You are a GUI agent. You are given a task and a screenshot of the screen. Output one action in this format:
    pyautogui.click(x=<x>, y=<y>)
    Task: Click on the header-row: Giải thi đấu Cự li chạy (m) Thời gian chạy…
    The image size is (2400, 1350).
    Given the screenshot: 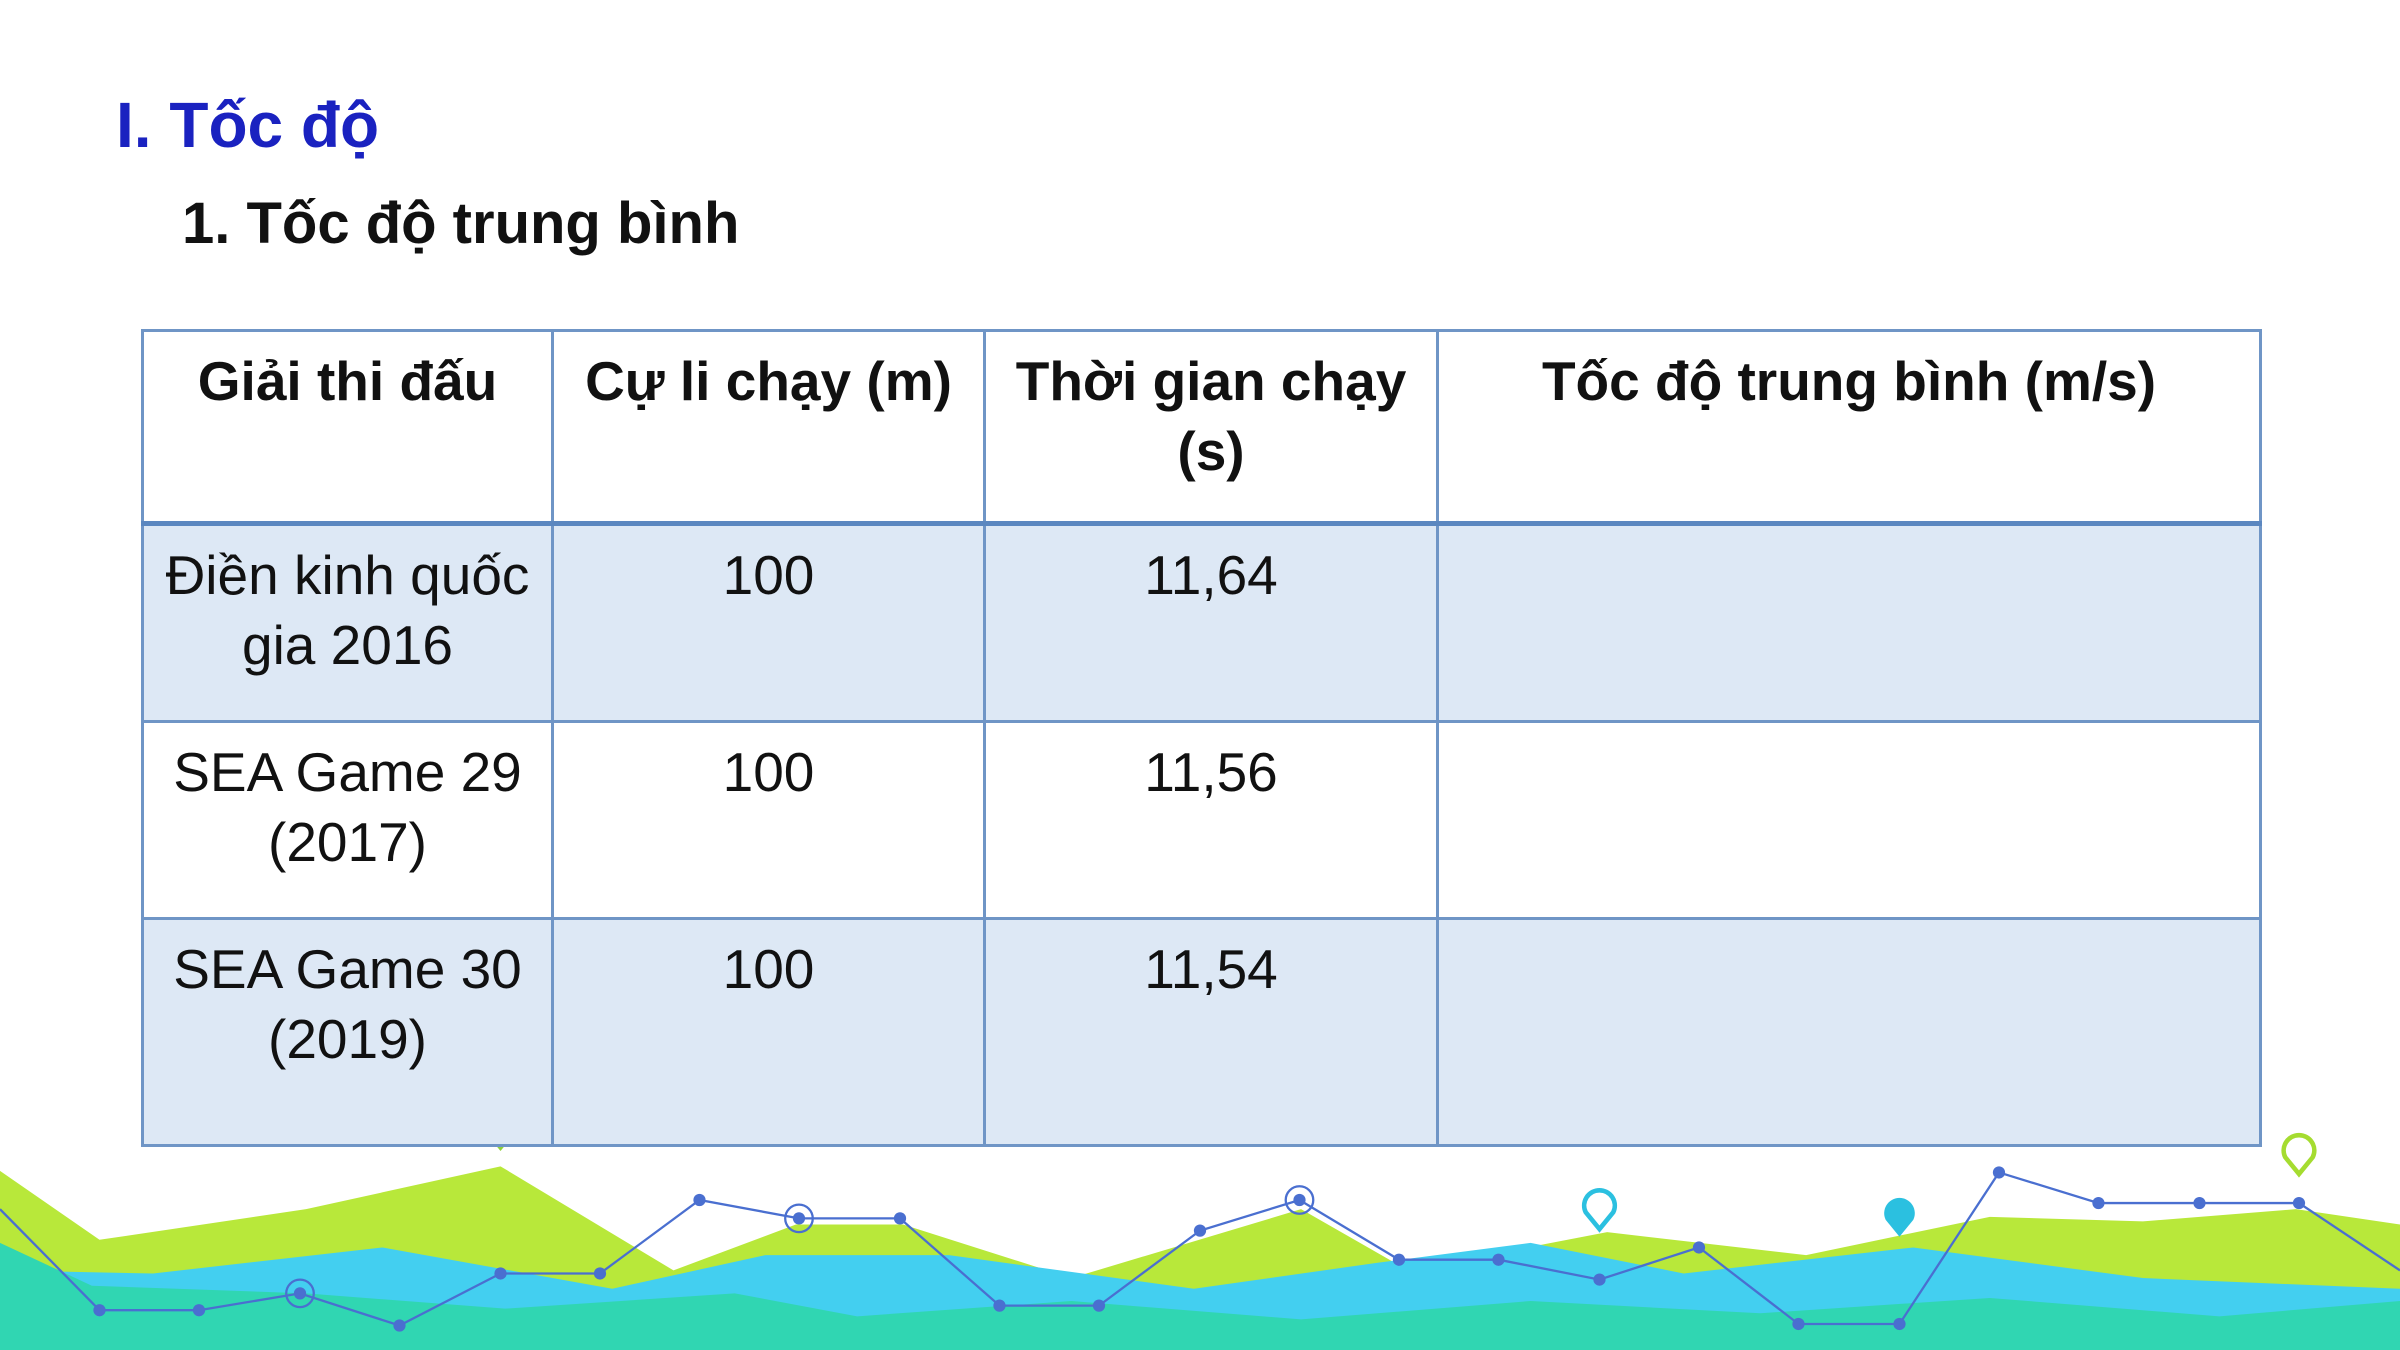 What is the action you would take?
    pyautogui.click(x=1201, y=427)
    